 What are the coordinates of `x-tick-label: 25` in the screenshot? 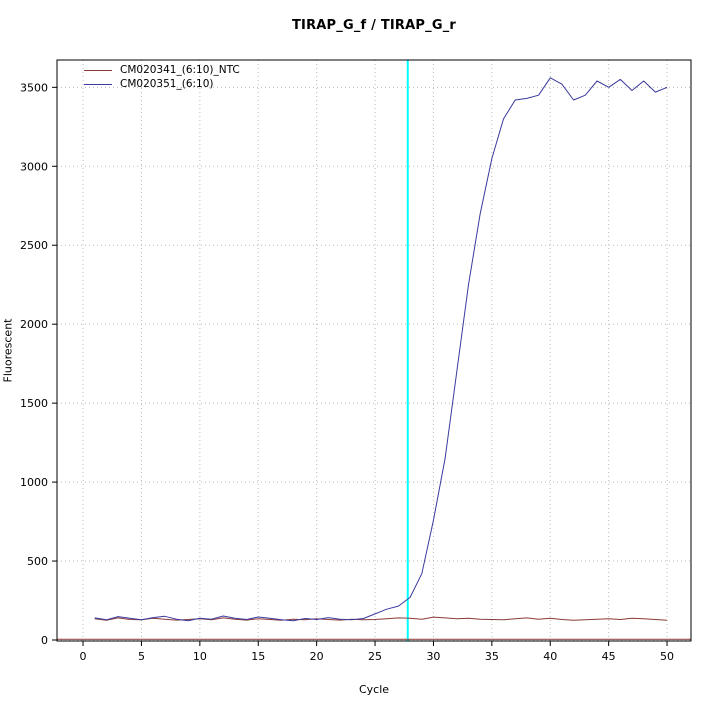 It's located at (375, 656).